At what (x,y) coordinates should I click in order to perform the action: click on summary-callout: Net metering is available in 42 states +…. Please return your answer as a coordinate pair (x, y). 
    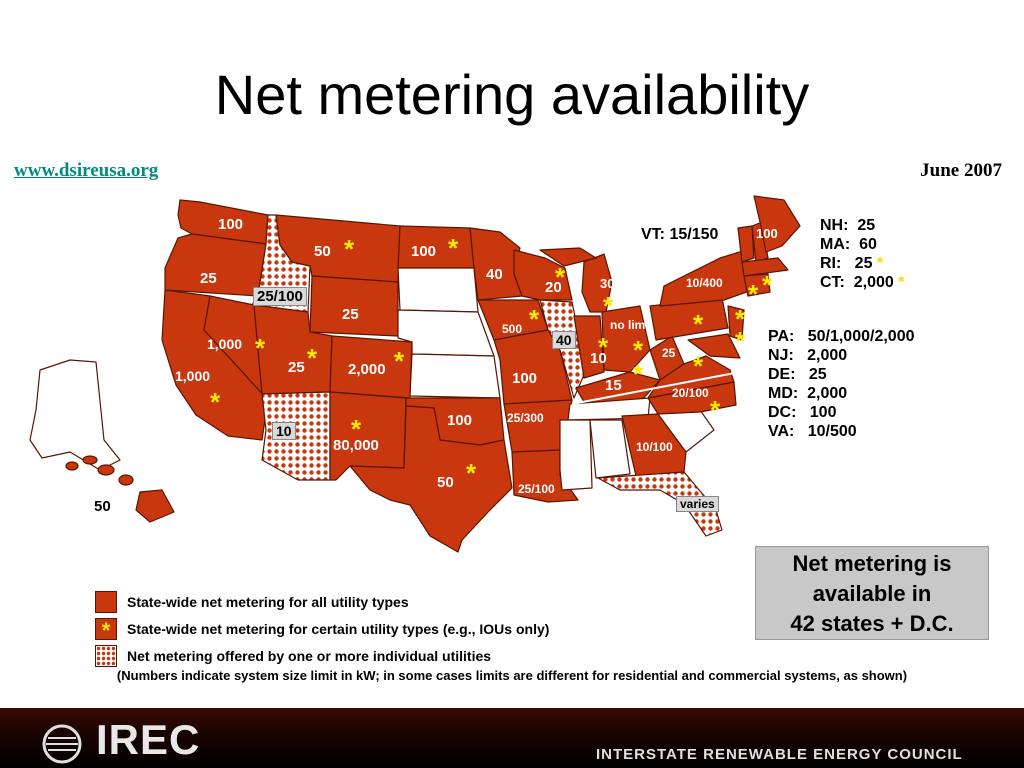
    Looking at the image, I should click on (872, 593).